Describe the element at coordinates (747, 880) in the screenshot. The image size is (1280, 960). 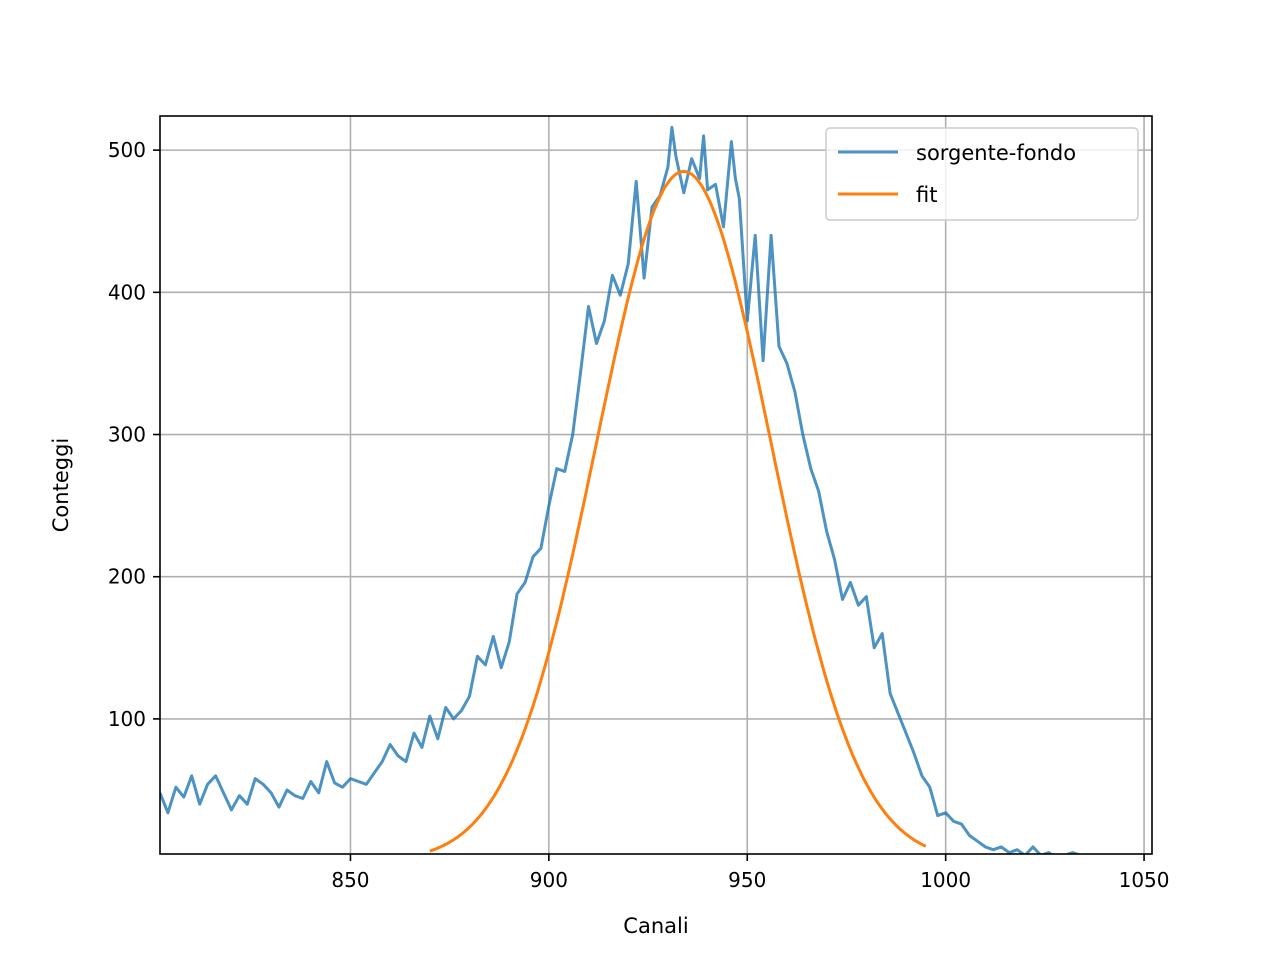
I see `x-tick-label-950: 950` at that location.